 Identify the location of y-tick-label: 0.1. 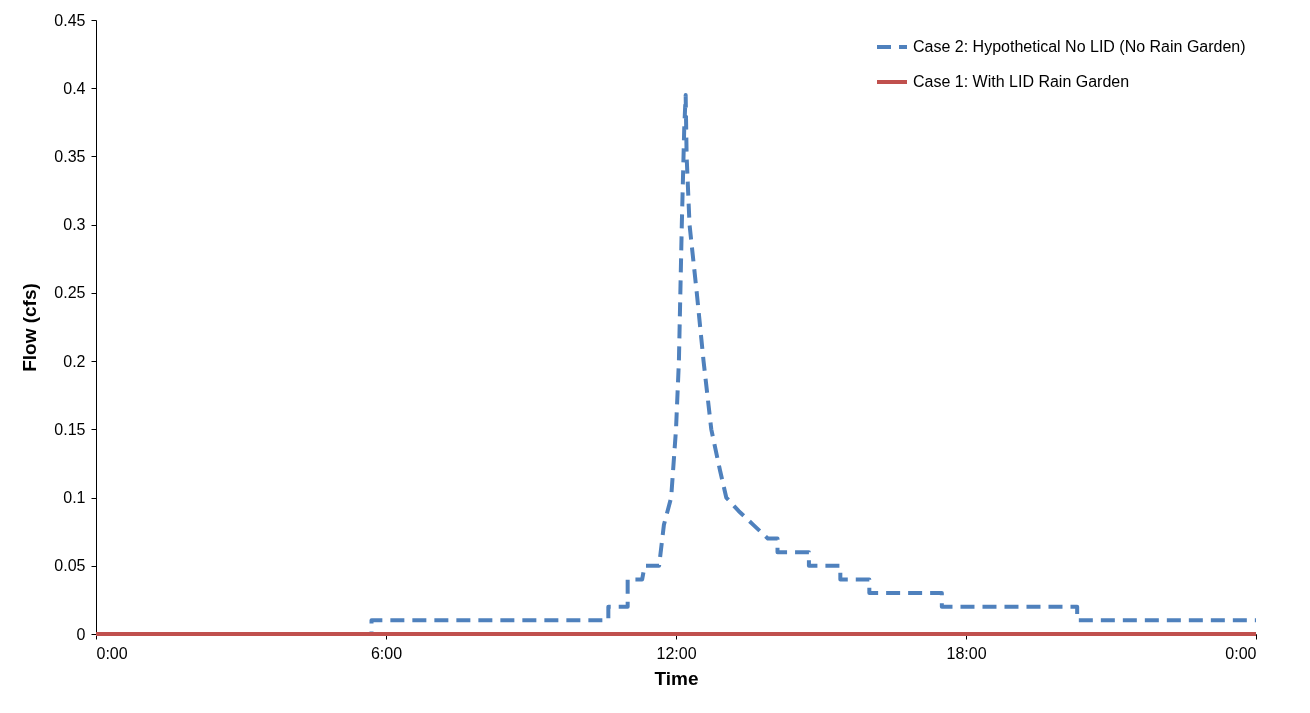
(74, 498).